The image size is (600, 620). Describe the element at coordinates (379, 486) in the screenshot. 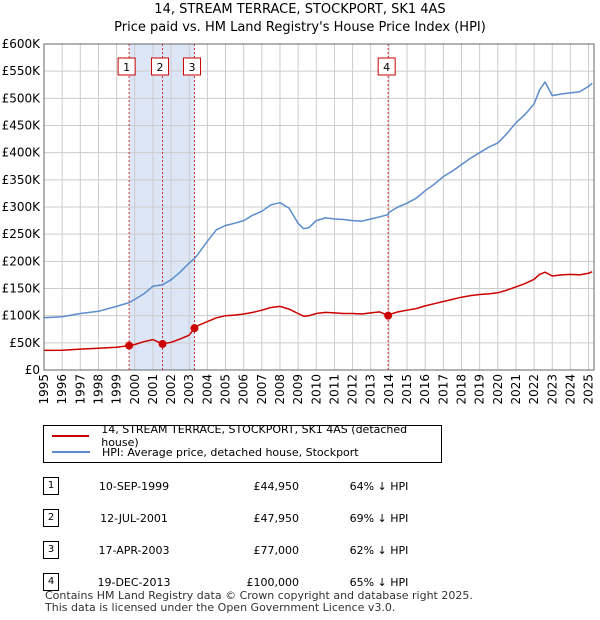

I see `transaction-hpi: 64% ↓ HPI` at that location.